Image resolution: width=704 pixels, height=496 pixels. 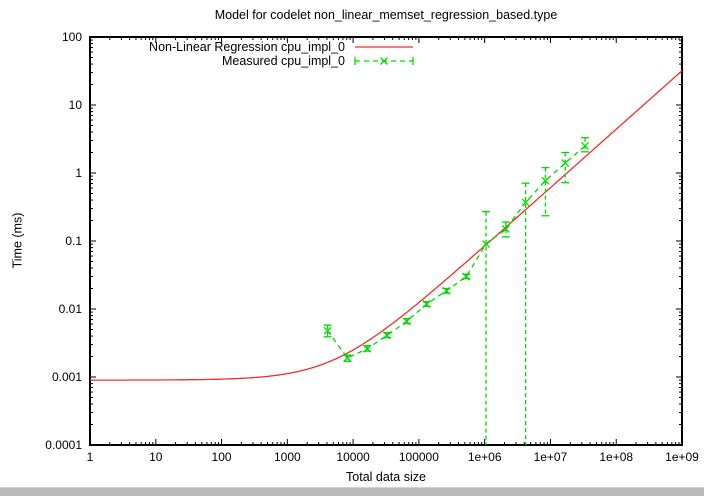 What do you see at coordinates (287, 457) in the screenshot?
I see `x-tick-label: 1000` at bounding box center [287, 457].